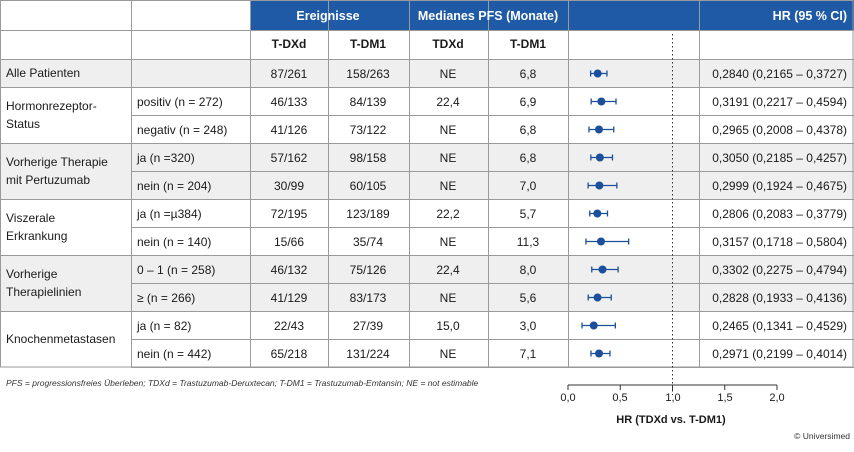 Image resolution: width=854 pixels, height=452 pixels. Describe the element at coordinates (174, 186) in the screenshot. I see `subgroup-label: nein (n = 204)` at that location.